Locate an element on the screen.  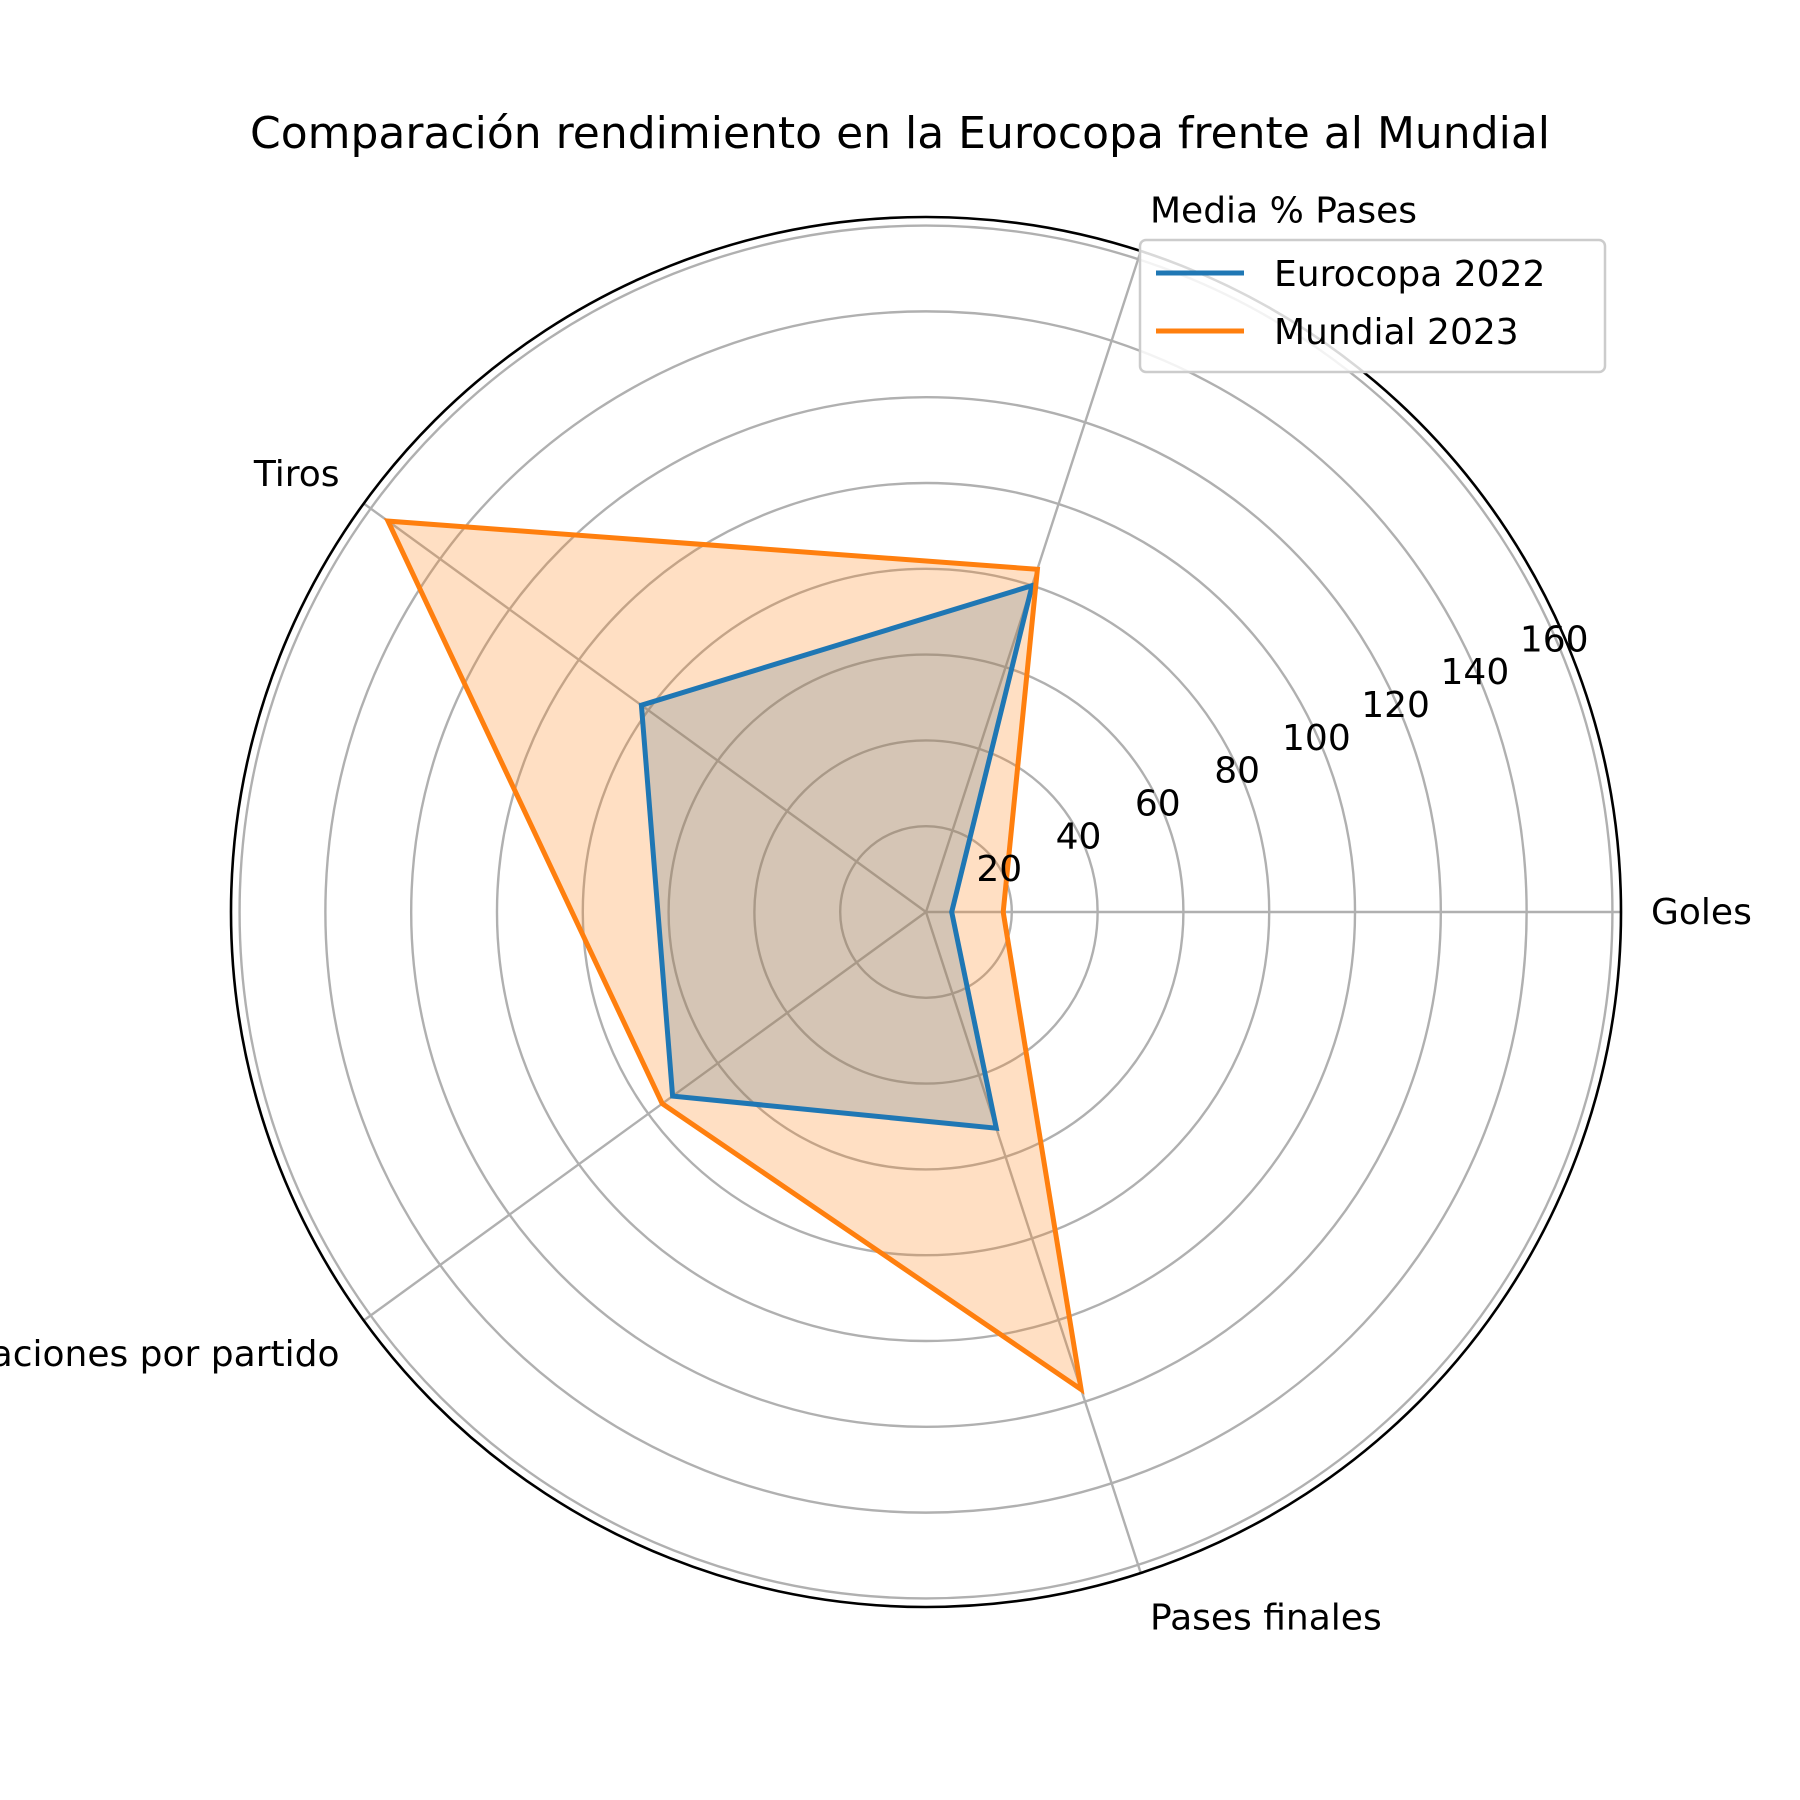
category-label-2: Tiros is located at coordinates (296, 474).